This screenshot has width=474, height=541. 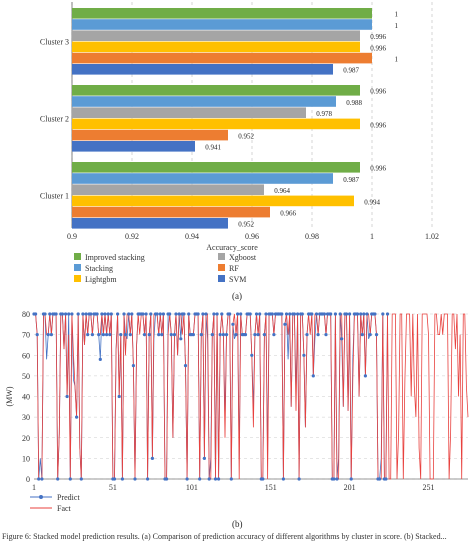 I want to click on legend-marker-predict, so click(x=41, y=497).